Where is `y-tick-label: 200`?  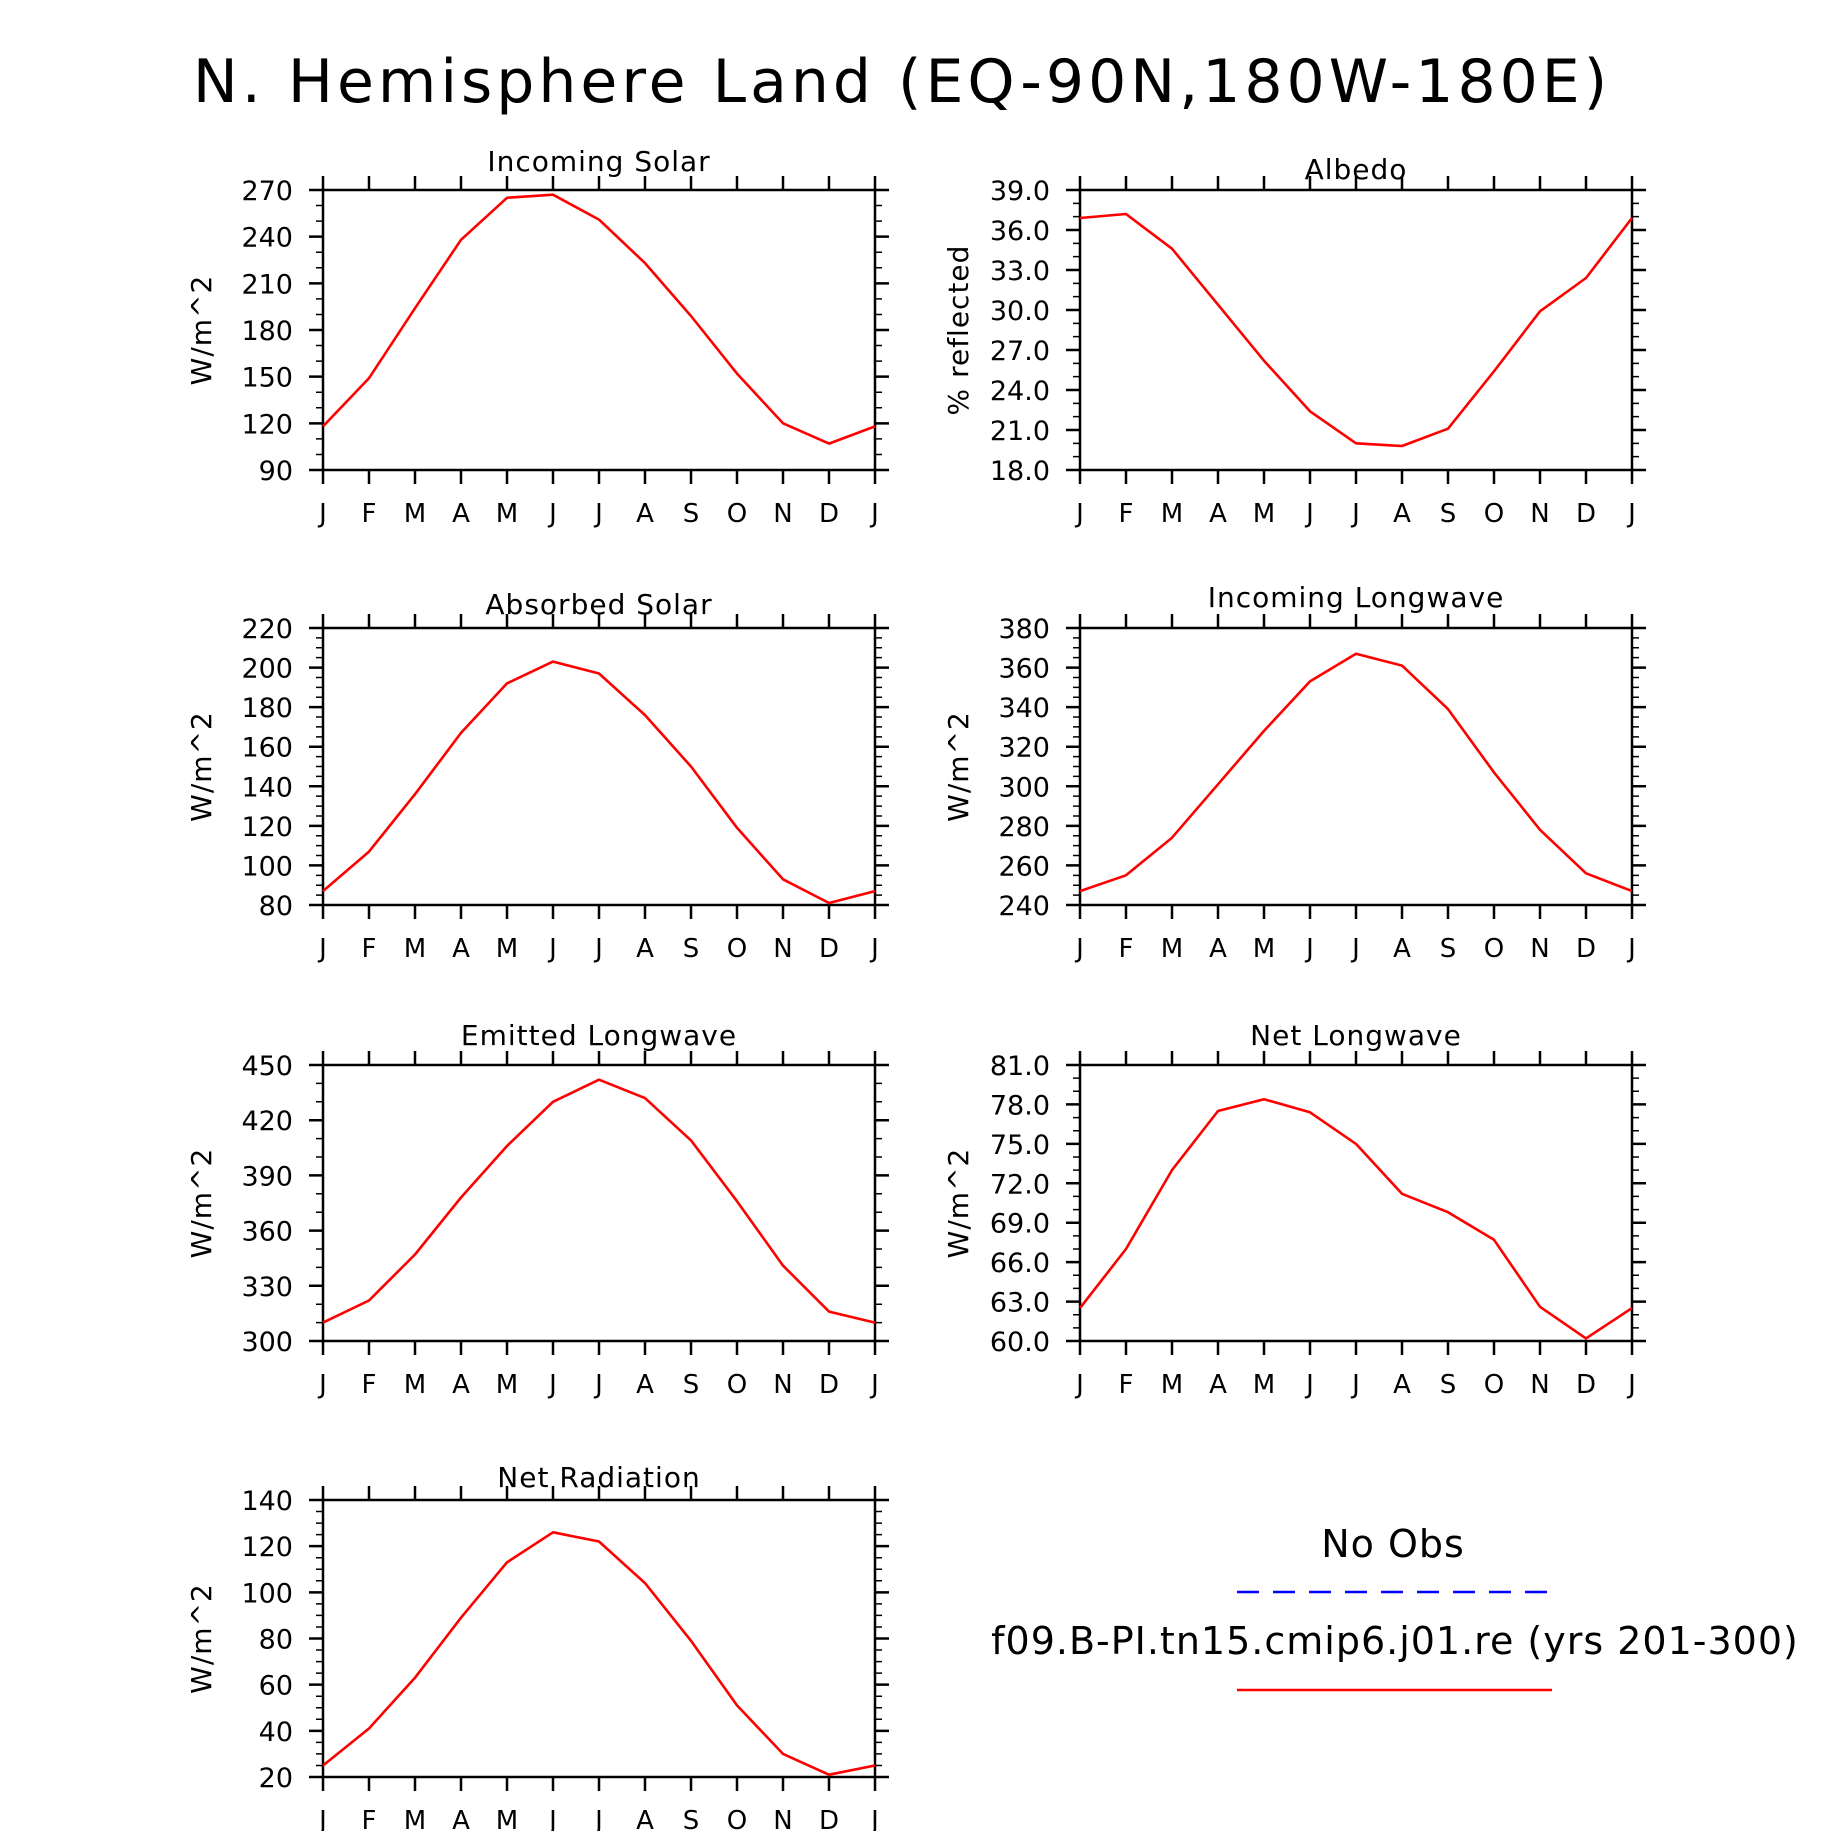 y-tick-label: 200 is located at coordinates (267, 669).